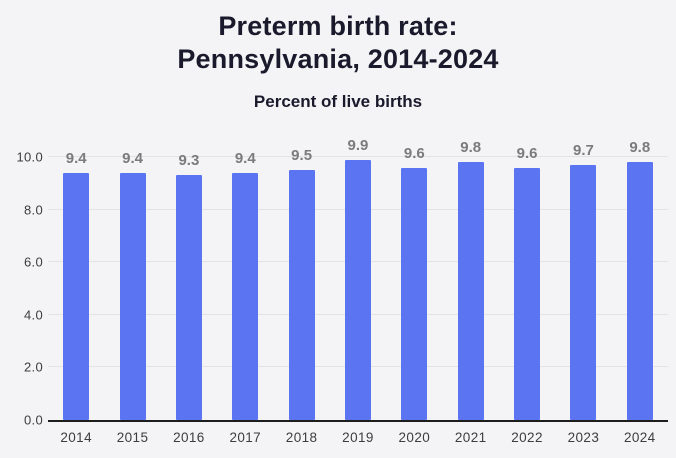  I want to click on bar-slot: 9.5, so click(301, 283).